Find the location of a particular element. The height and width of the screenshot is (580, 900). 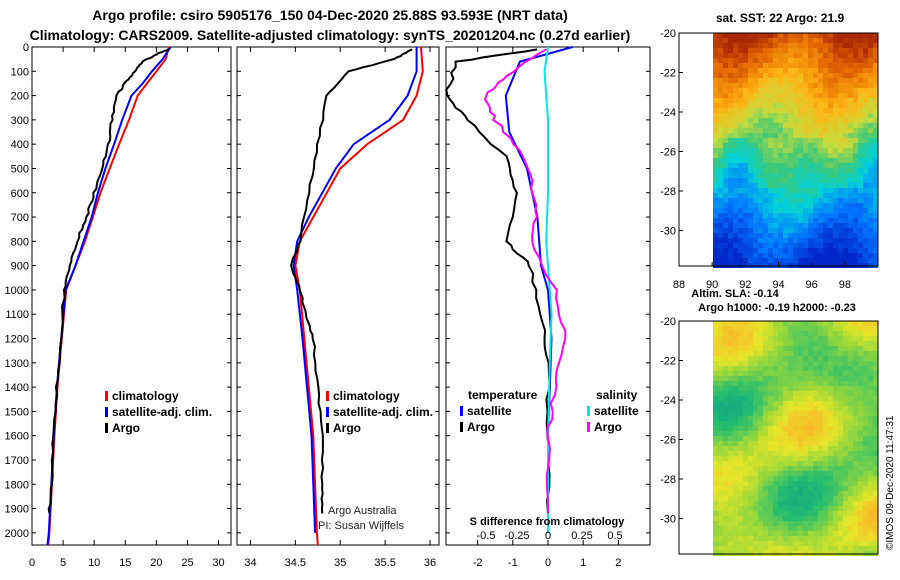

map-x-tick-label: 88 is located at coordinates (679, 285).